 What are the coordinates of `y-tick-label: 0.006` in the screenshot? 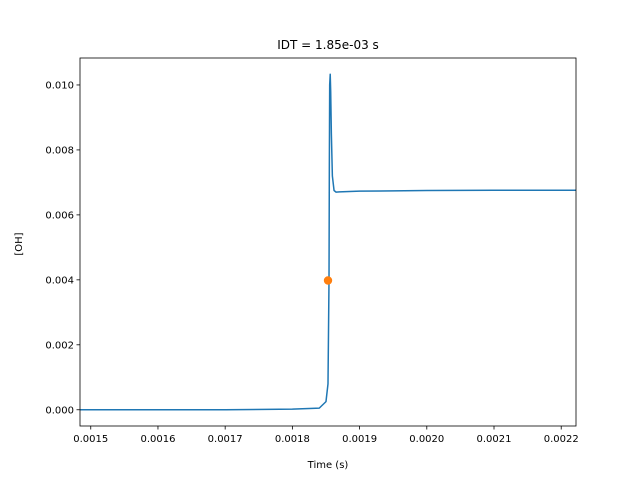 It's located at (59, 215).